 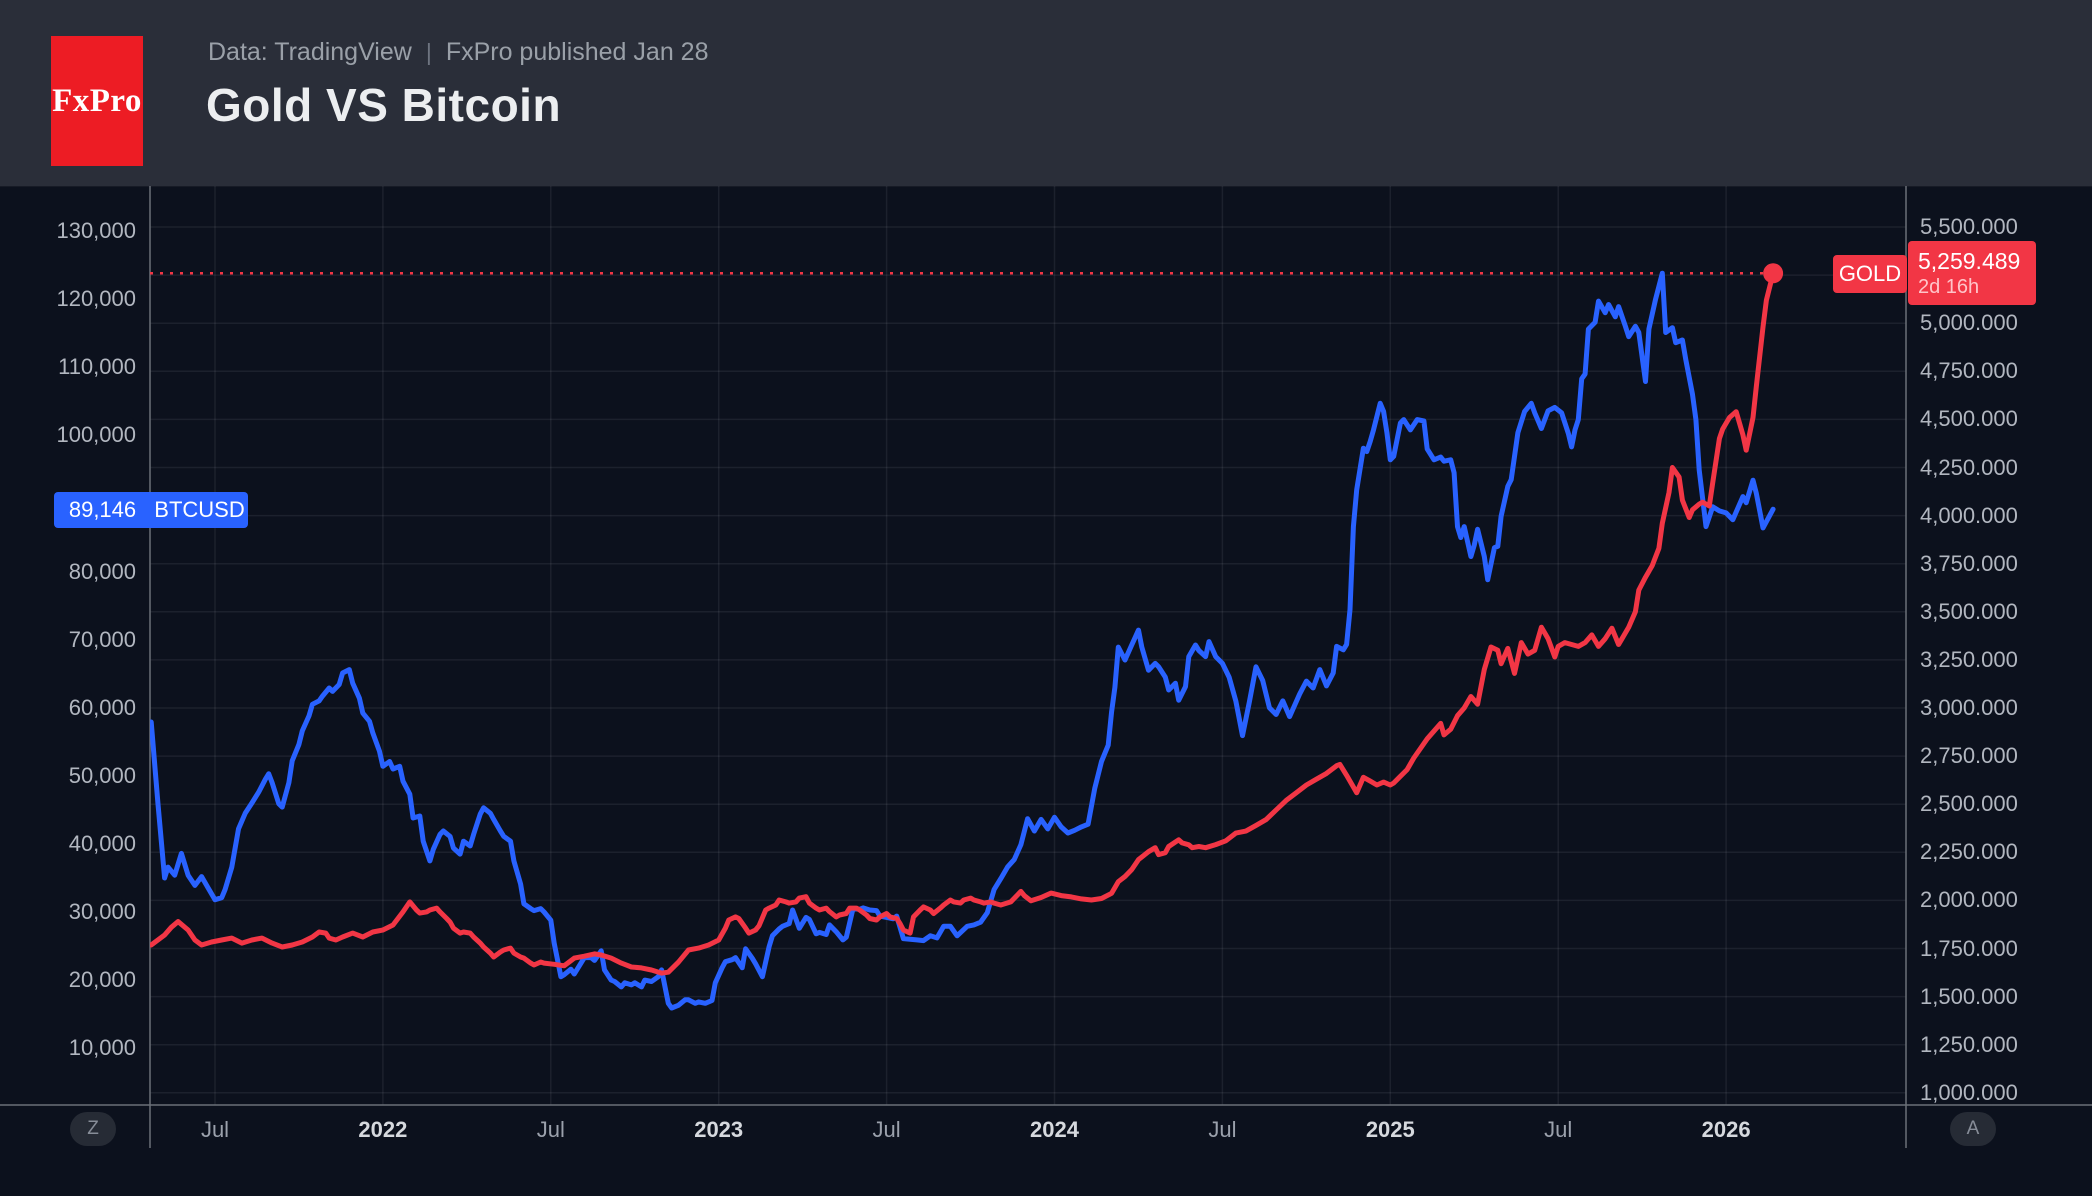 What do you see at coordinates (383, 1129) in the screenshot?
I see `time-axis-tick-label: 2022` at bounding box center [383, 1129].